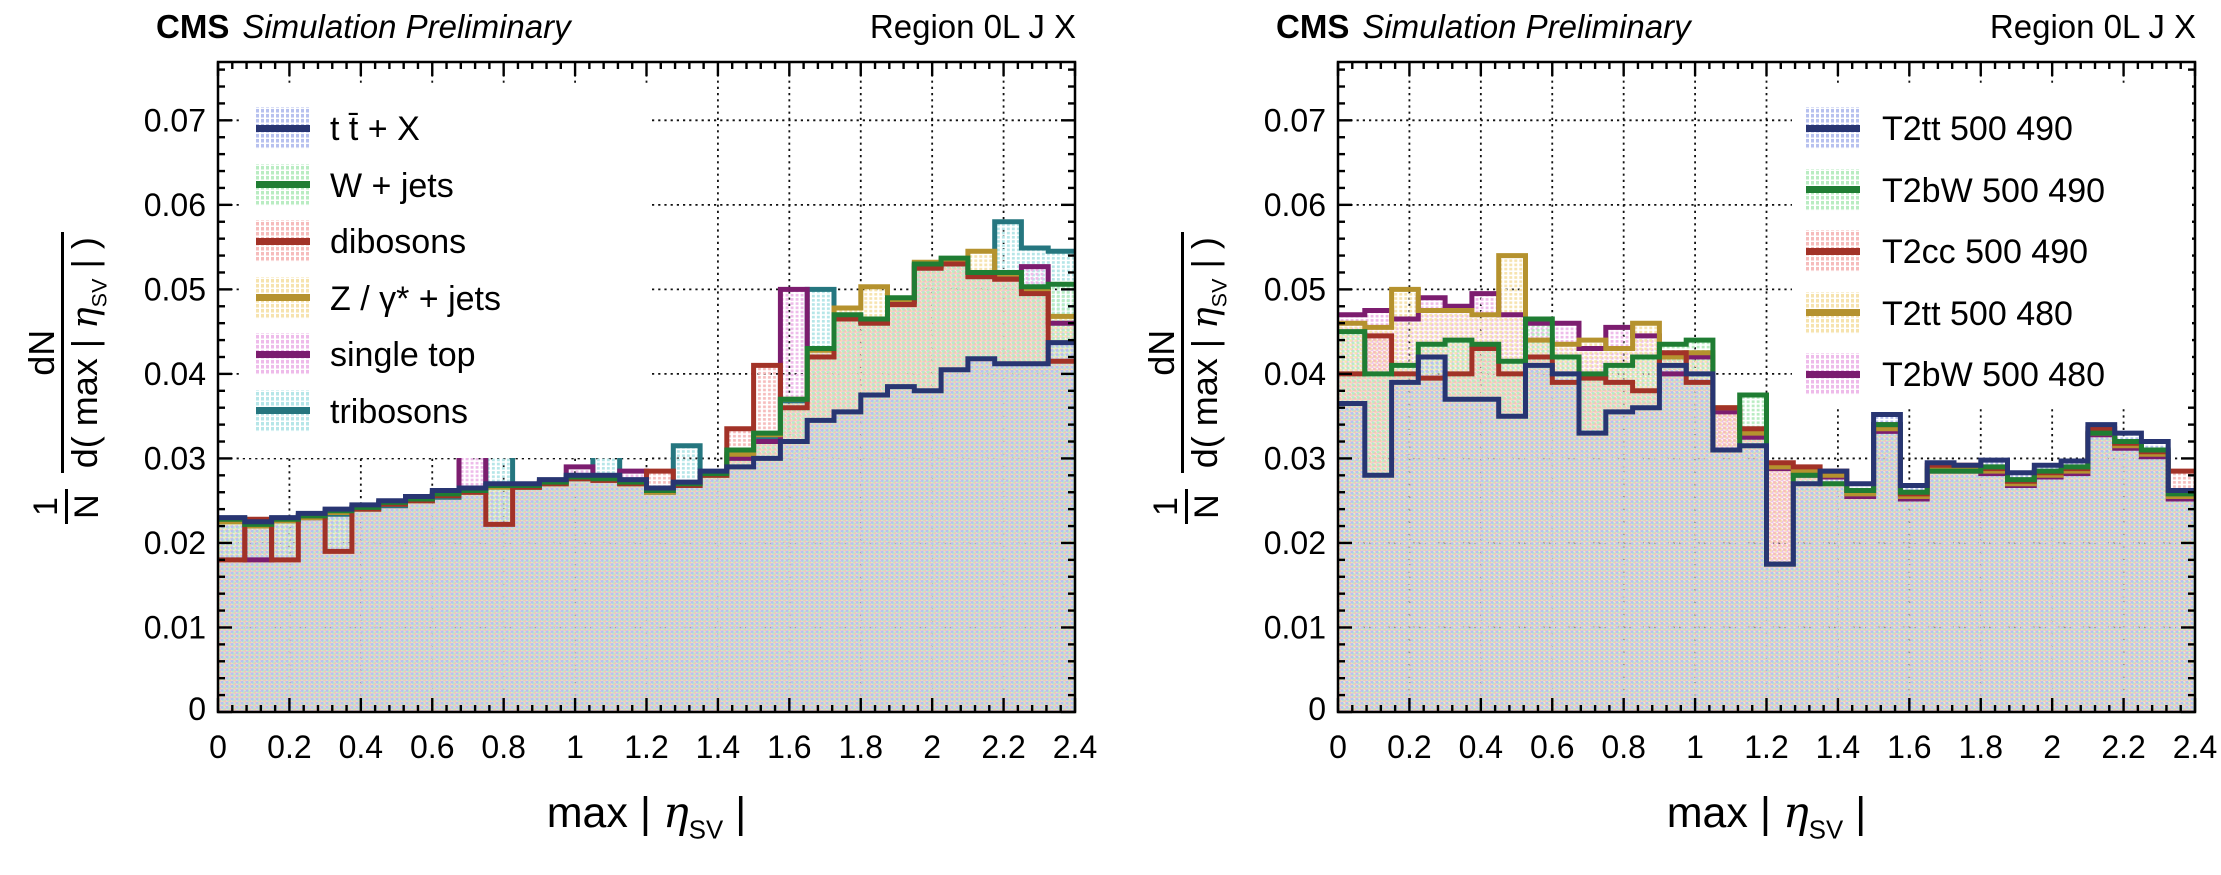  I want to click on legend-item-label: tribosons, so click(399, 411).